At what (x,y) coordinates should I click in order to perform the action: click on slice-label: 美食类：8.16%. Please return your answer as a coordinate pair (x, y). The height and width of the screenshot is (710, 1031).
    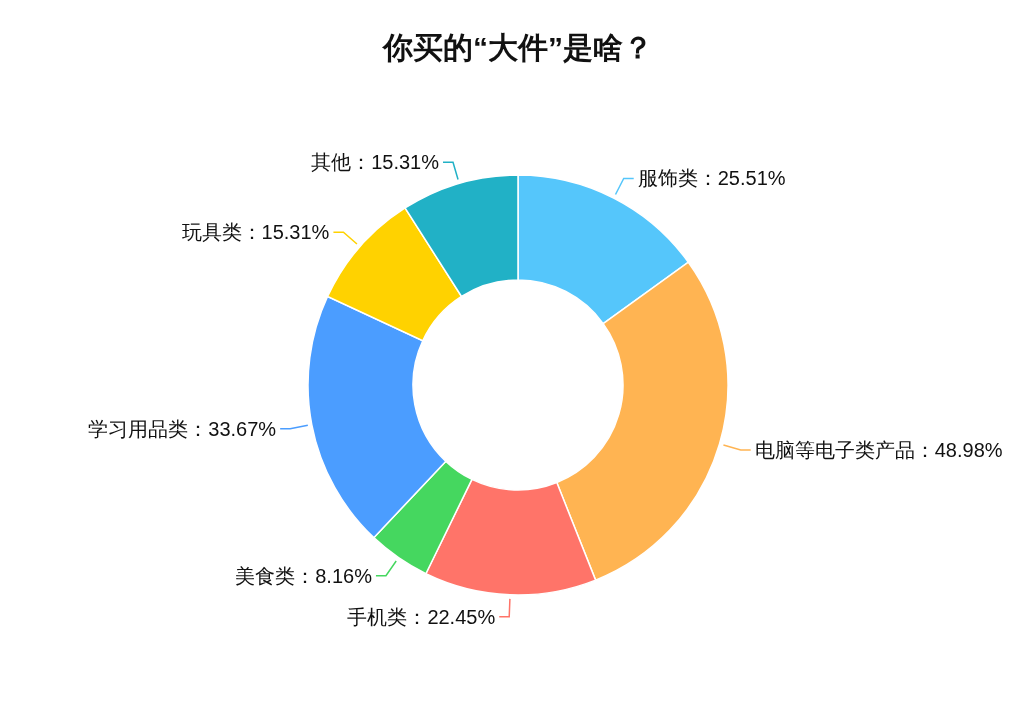
    Looking at the image, I should click on (304, 575).